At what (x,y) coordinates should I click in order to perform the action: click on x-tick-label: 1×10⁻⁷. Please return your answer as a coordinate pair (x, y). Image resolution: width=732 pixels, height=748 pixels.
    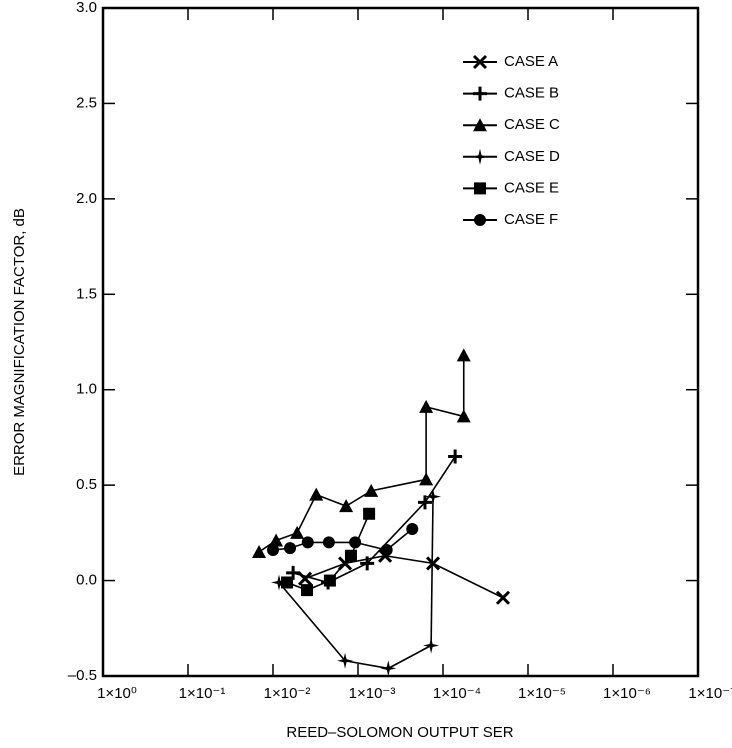
    Looking at the image, I should click on (710, 693).